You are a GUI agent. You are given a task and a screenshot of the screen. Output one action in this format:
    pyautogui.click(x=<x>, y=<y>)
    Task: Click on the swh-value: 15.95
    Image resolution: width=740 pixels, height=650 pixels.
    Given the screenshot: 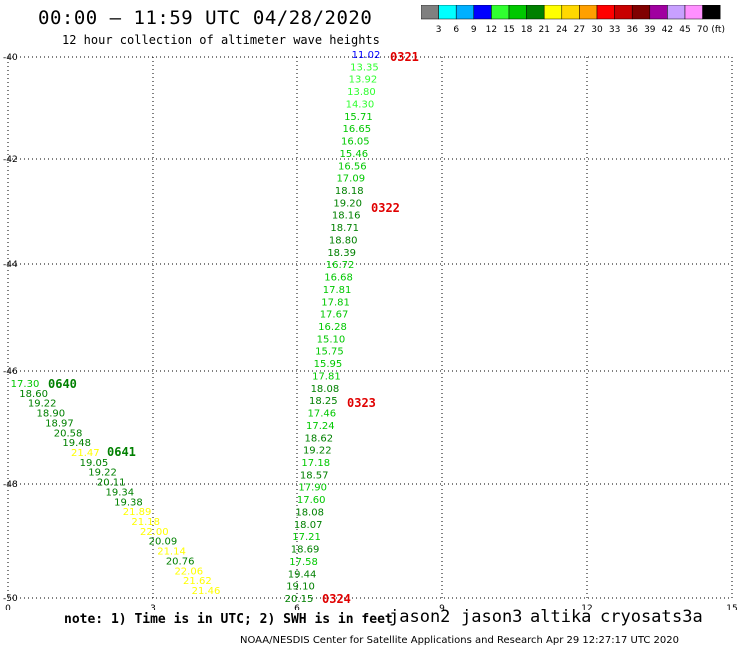 What is the action you would take?
    pyautogui.click(x=328, y=364)
    